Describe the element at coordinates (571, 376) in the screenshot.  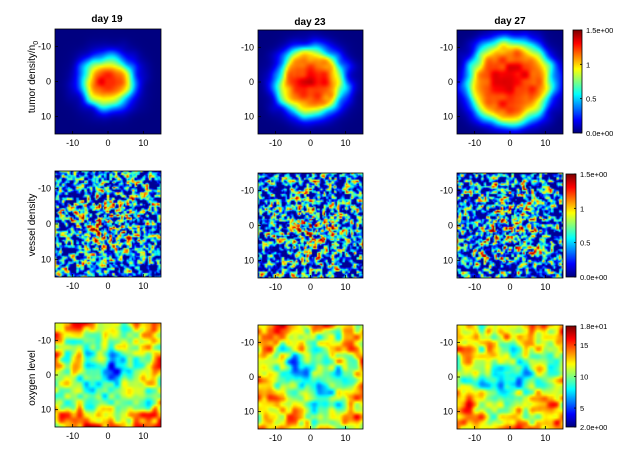
I see `colorbar-oxygen` at that location.